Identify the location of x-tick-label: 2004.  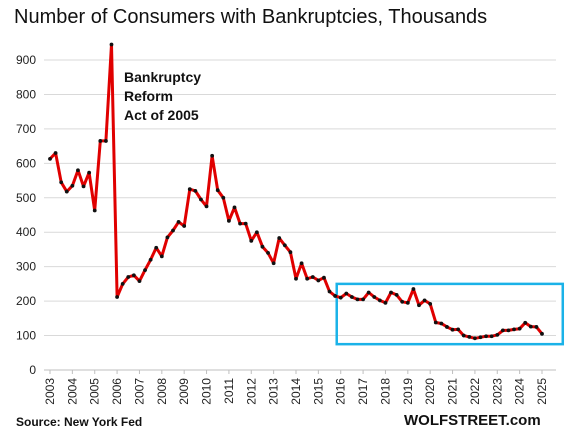
(72, 391).